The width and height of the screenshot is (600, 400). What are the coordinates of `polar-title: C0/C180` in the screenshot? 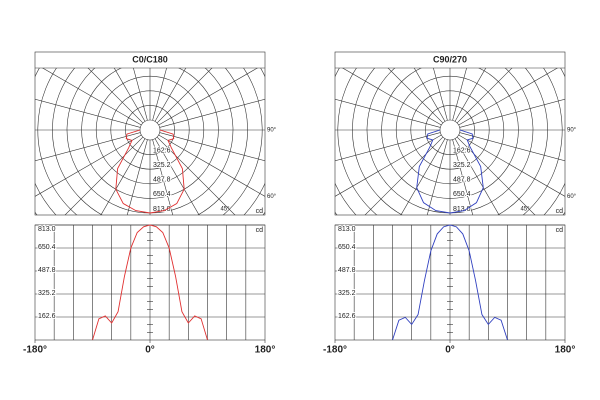 It's located at (150, 59).